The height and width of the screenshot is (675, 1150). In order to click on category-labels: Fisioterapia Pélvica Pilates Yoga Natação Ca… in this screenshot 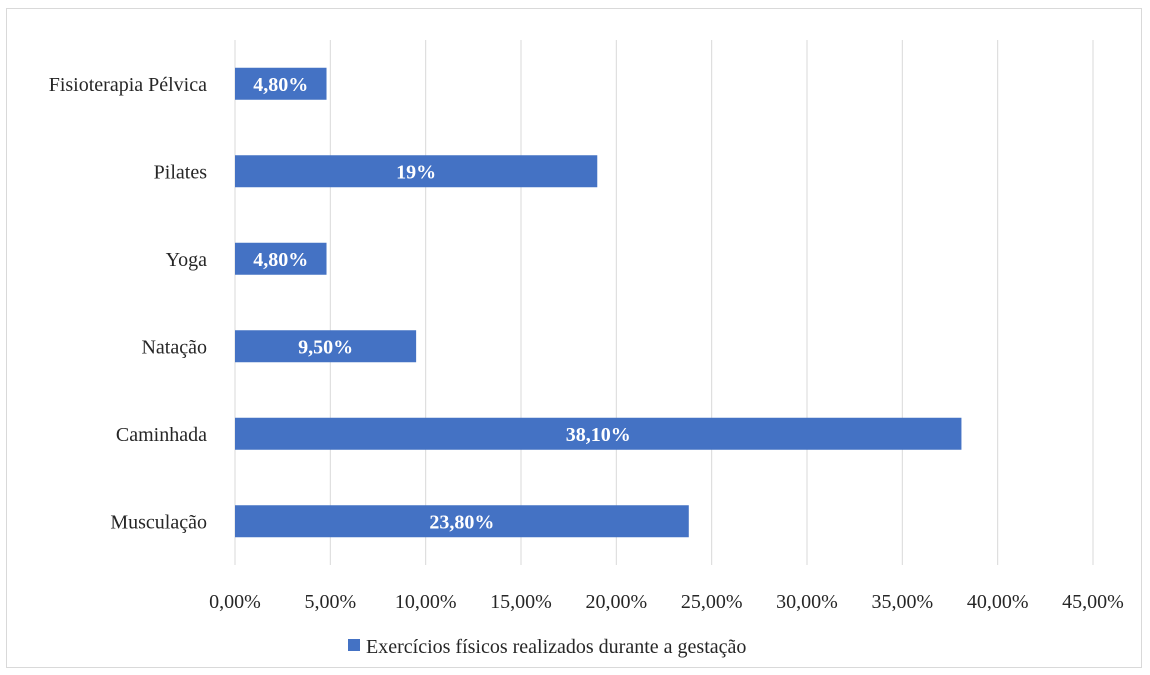, I will do `click(128, 304)`.